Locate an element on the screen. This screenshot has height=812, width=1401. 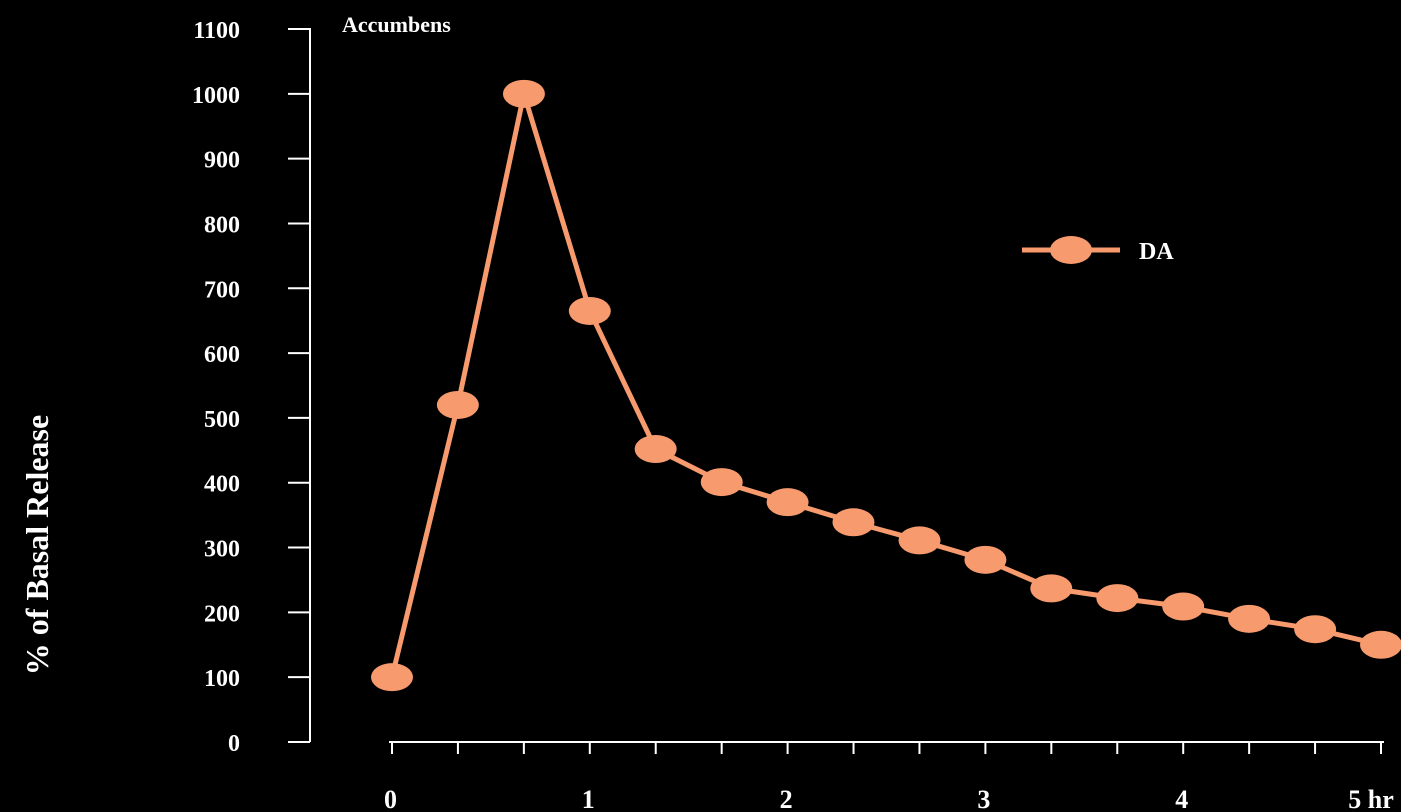
x-tick-label: 0 is located at coordinates (390, 798).